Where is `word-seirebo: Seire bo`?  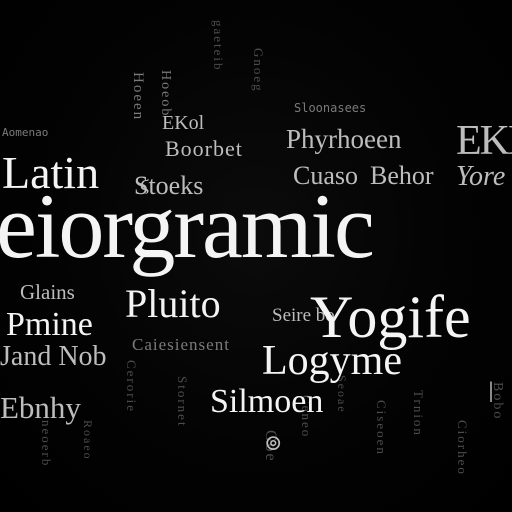
word-seirebo: Seire bo is located at coordinates (303, 315).